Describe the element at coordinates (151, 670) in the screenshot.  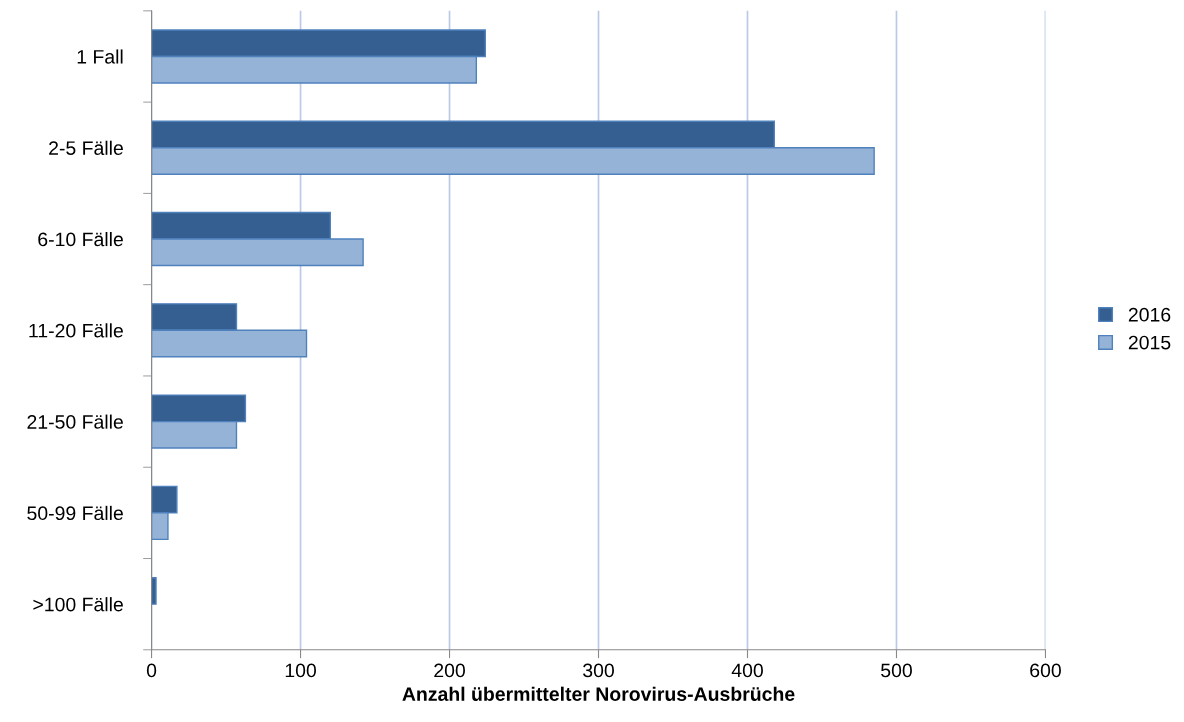
I see `x-tick-label: 0` at that location.